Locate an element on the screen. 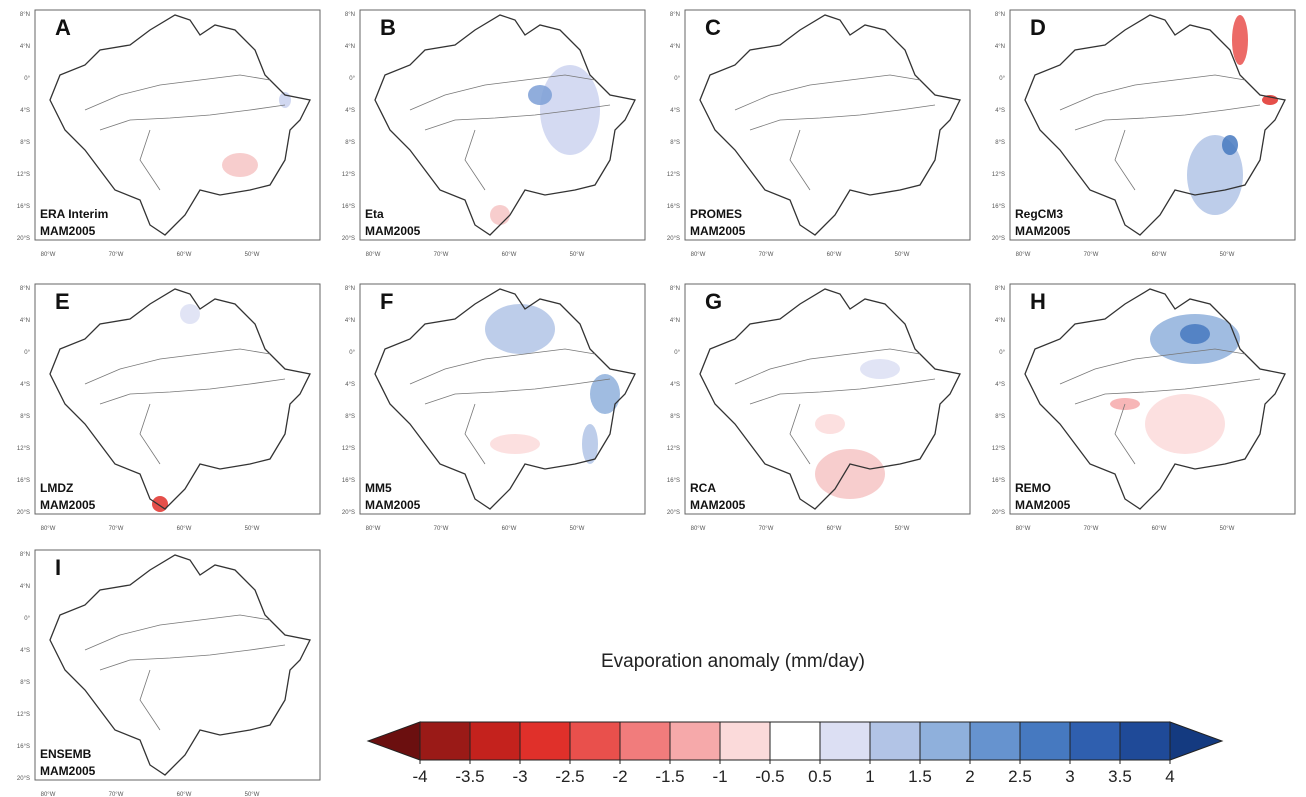  panel-letter: A is located at coordinates (63, 27).